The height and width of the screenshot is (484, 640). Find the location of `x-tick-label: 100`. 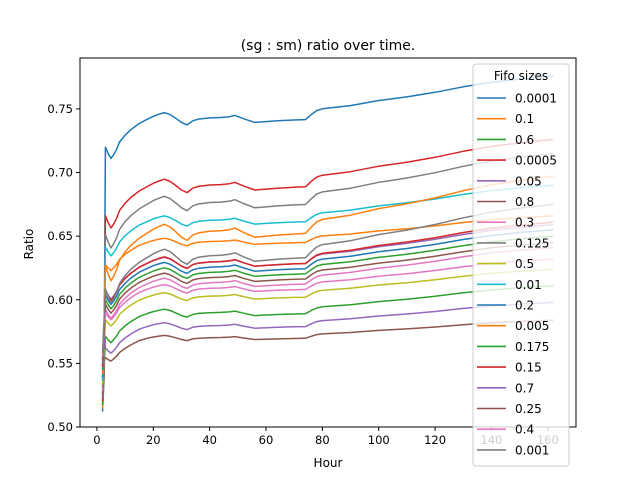

x-tick-label: 100 is located at coordinates (379, 440).